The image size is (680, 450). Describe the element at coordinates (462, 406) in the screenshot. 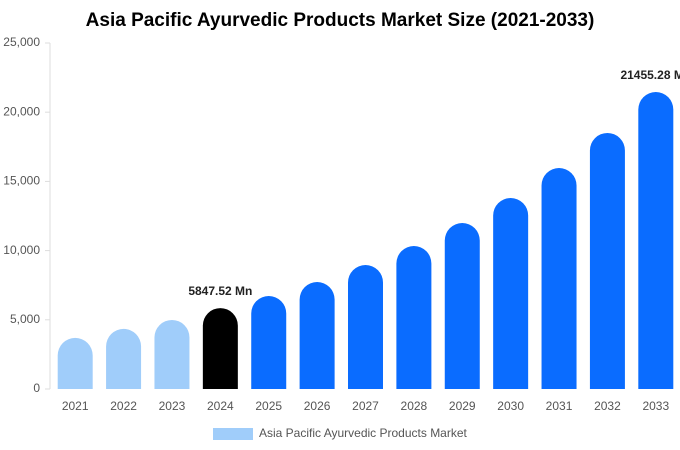

I see `x-tick-label: 2029` at that location.